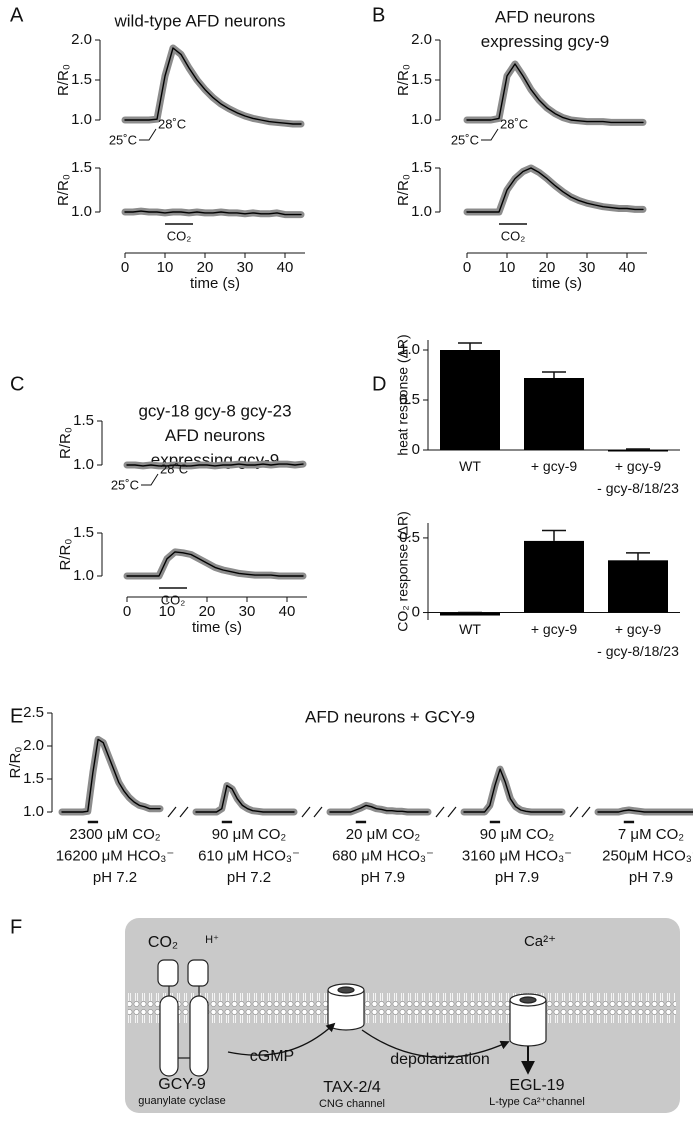 This screenshot has width=693, height=1127. What do you see at coordinates (383, 855) in the screenshot?
I see `stimulus-label: 680 μM HCO₃⁻` at bounding box center [383, 855].